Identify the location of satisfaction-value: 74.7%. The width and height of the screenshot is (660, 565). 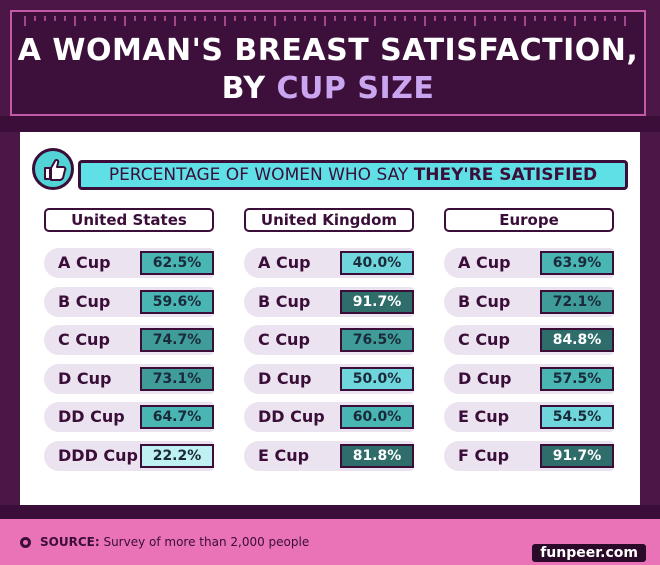
(177, 340).